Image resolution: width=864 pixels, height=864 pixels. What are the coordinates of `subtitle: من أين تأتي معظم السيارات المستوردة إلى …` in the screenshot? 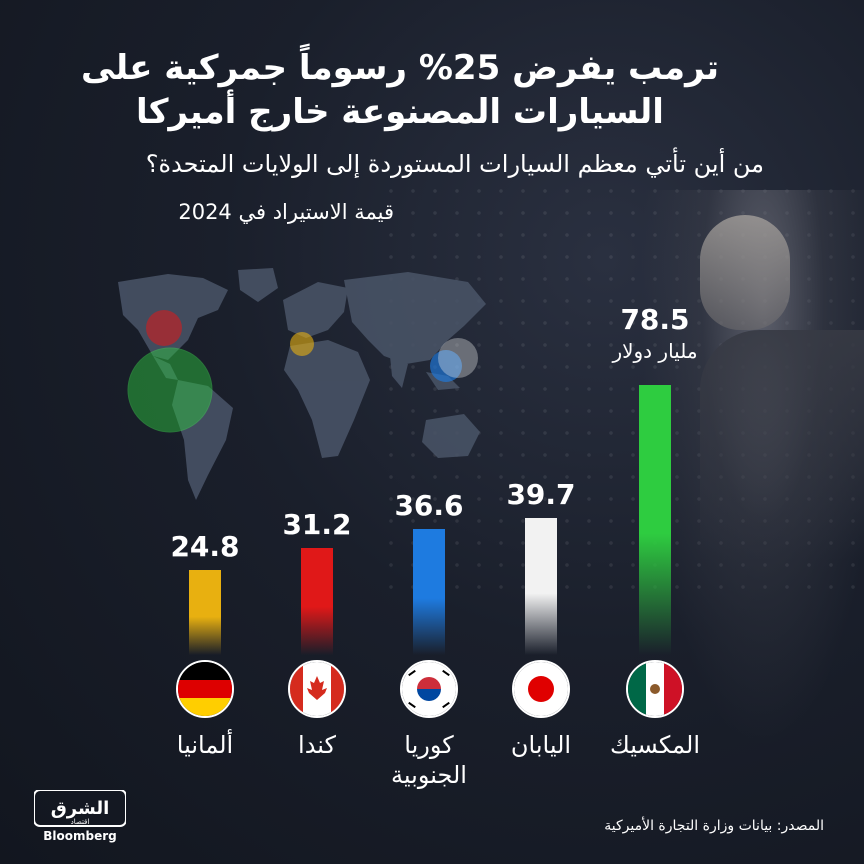 It's located at (454, 164).